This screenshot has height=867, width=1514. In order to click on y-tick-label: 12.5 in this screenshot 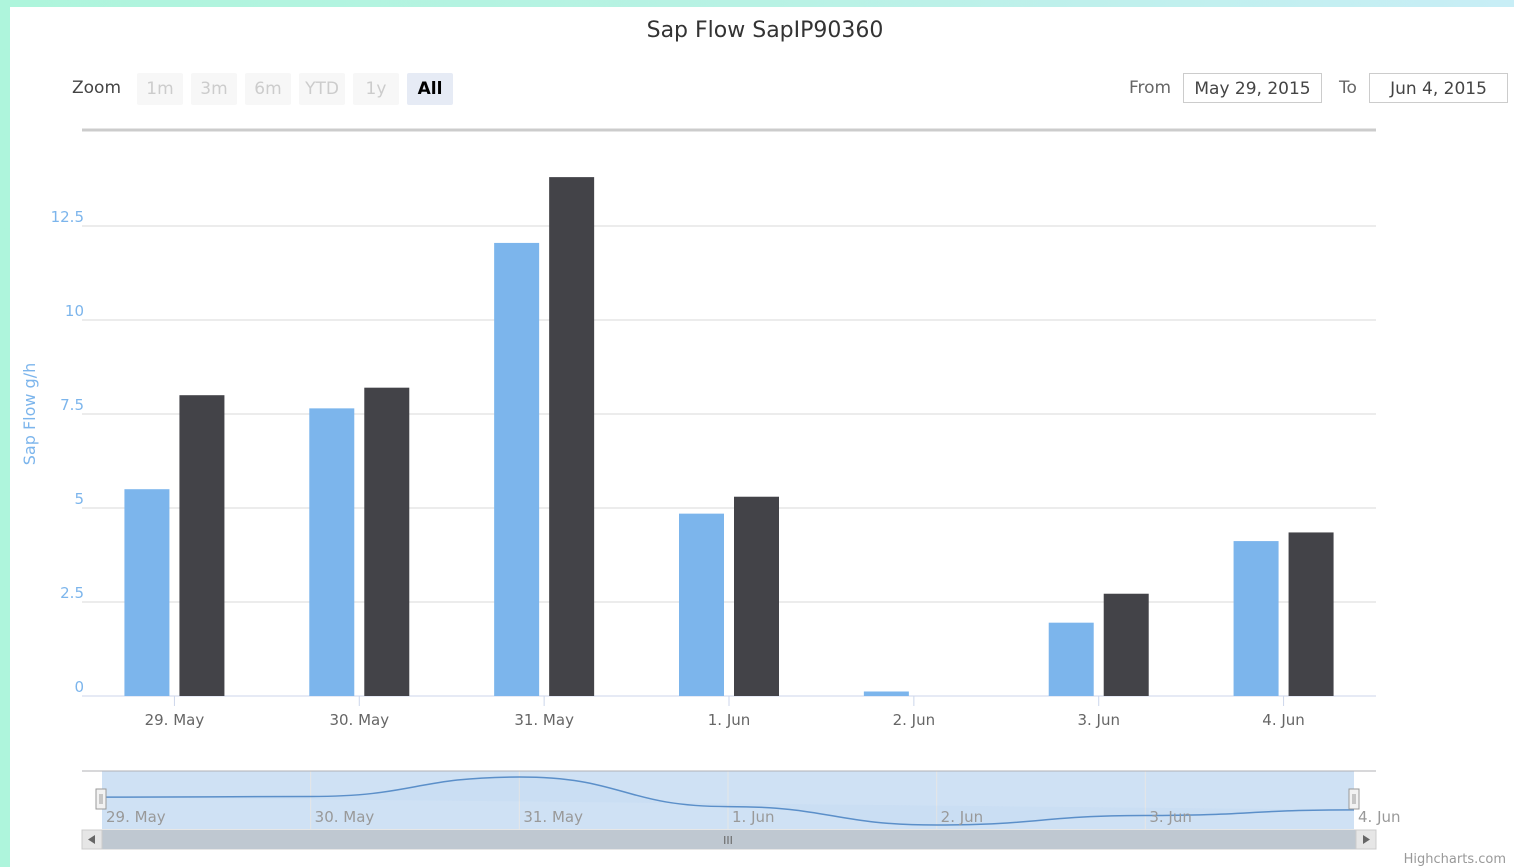, I will do `click(67, 217)`.